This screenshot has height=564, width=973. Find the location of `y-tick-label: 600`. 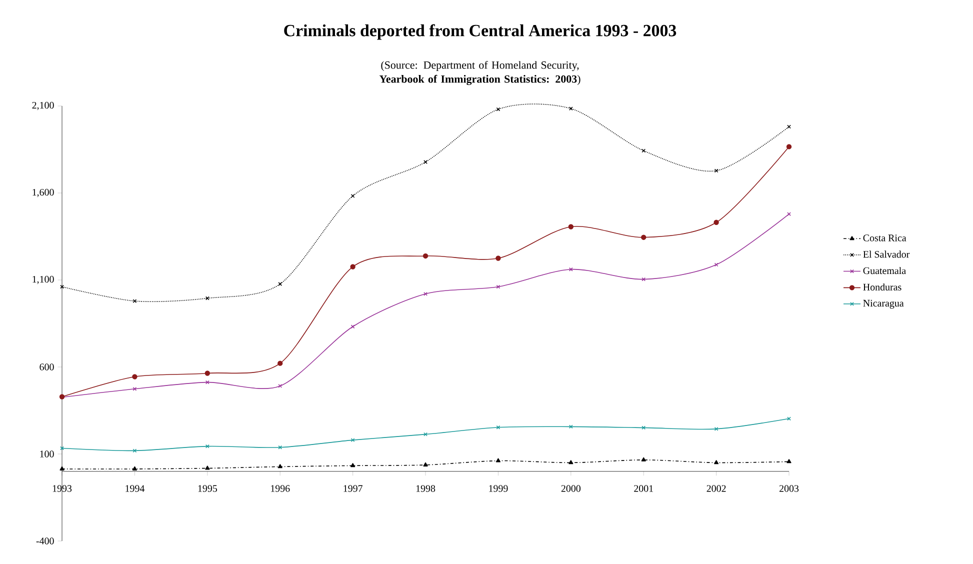

y-tick-label: 600 is located at coordinates (47, 367).